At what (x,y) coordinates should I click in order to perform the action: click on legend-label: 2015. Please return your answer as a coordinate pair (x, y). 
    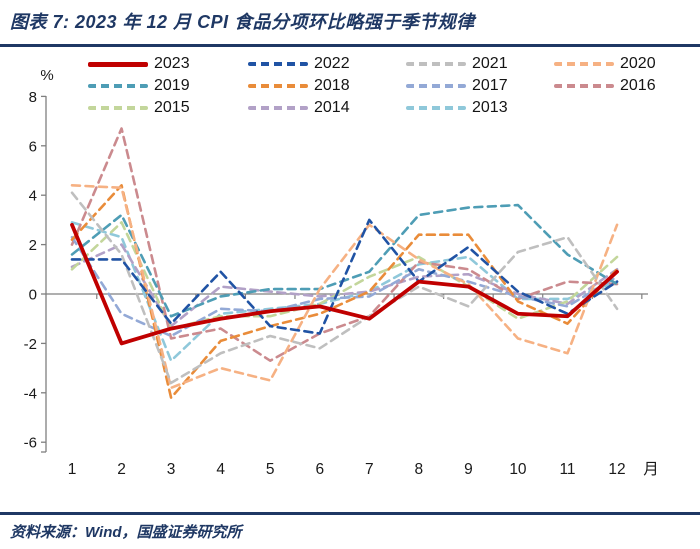
    Looking at the image, I should click on (172, 107).